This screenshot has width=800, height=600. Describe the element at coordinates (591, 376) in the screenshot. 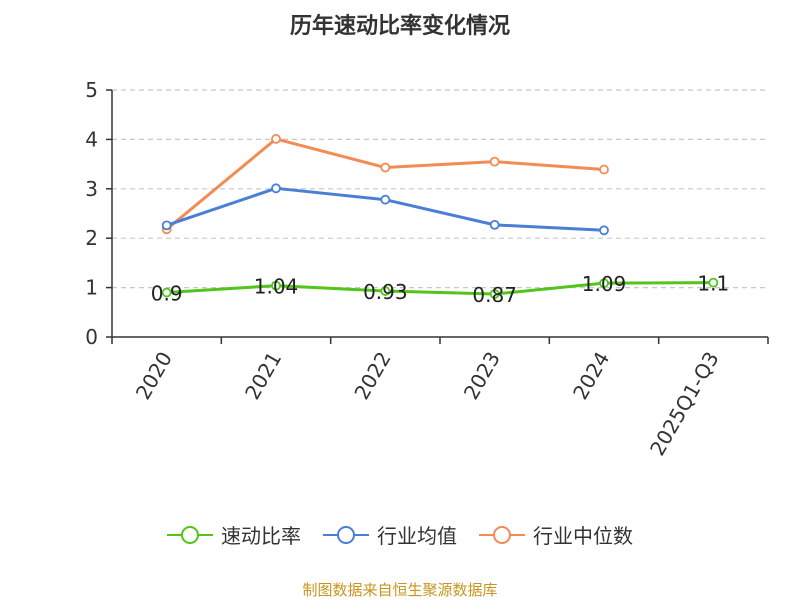

I see `x-tick-label: 2024` at that location.